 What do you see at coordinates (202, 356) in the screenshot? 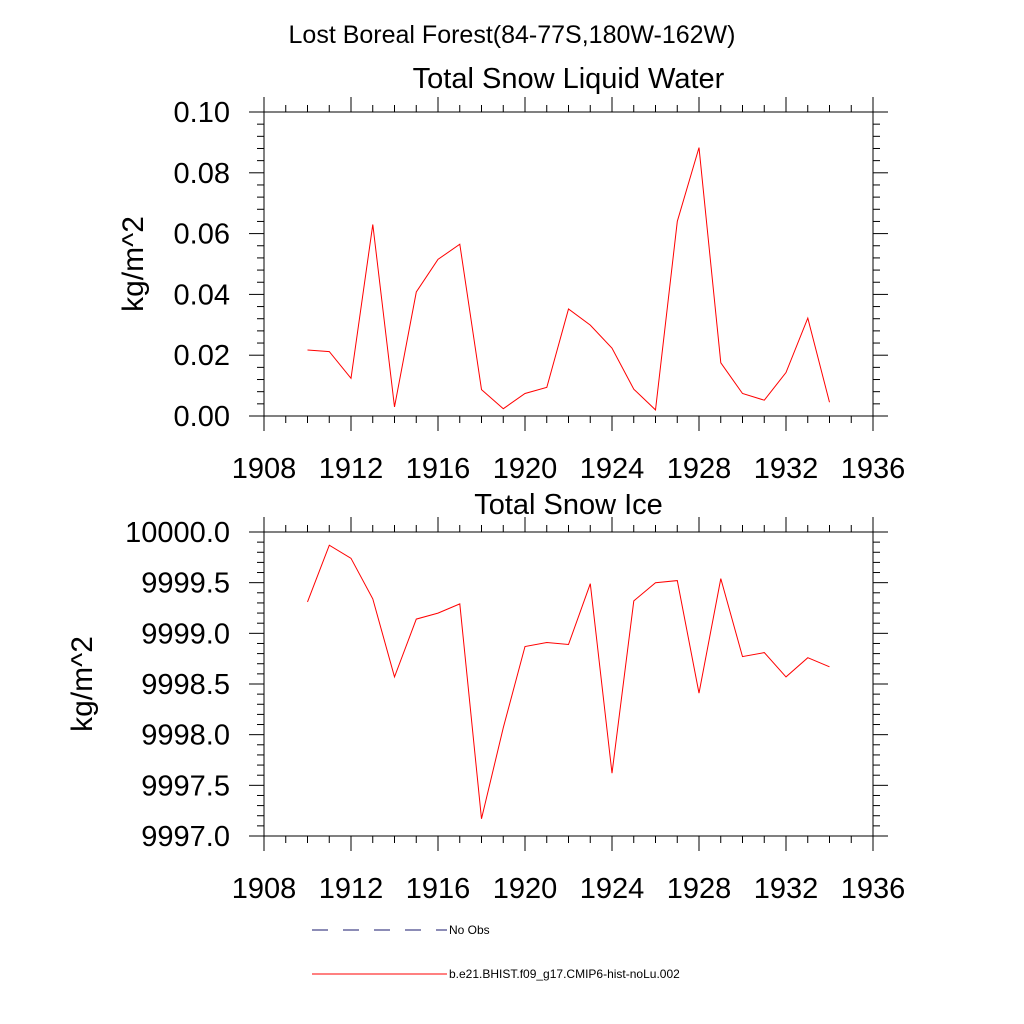
I see `y-tick-label: 0.02` at bounding box center [202, 356].